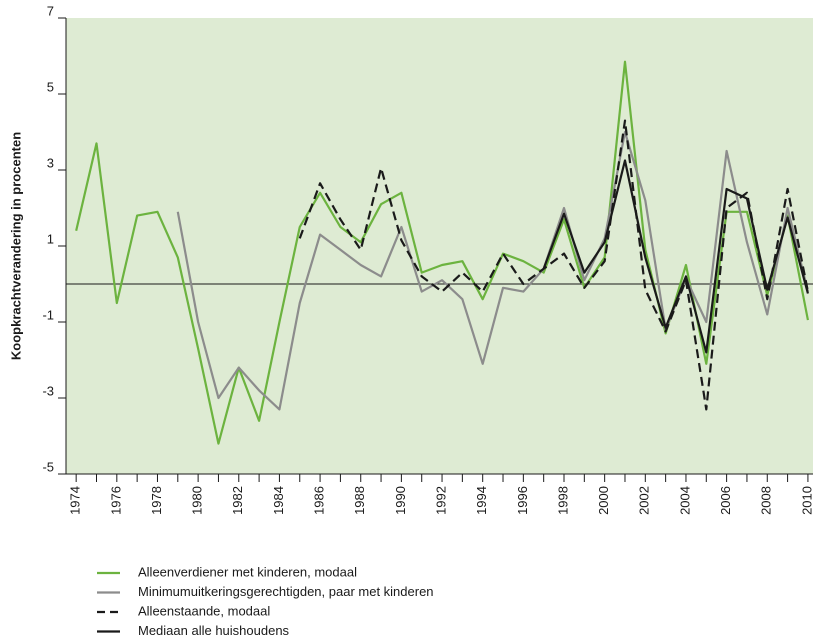  What do you see at coordinates (806, 500) in the screenshot?
I see `x-tick-label: 2010` at bounding box center [806, 500].